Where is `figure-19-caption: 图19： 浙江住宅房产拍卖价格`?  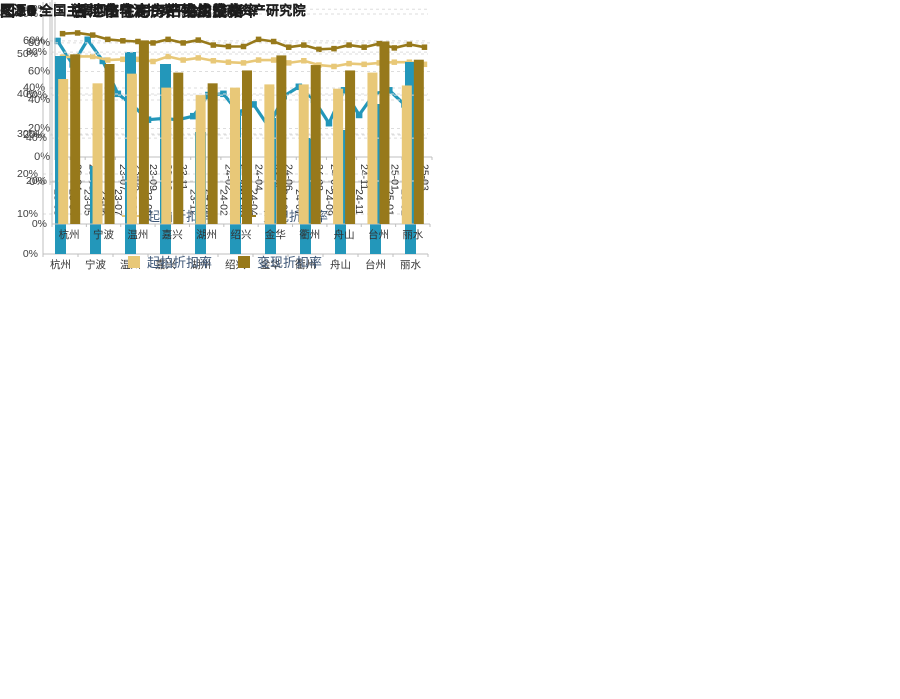 figure-19-caption: 图19： 浙江住宅房产拍卖价格 is located at coordinates (114, 10).